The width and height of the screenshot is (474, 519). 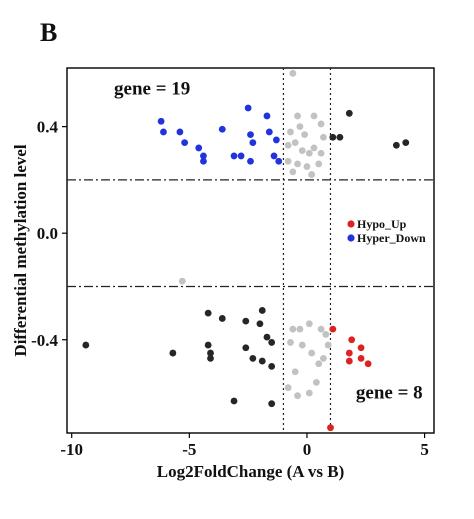 I want to click on data-point-significant-other--9, so click(x=210, y=358).